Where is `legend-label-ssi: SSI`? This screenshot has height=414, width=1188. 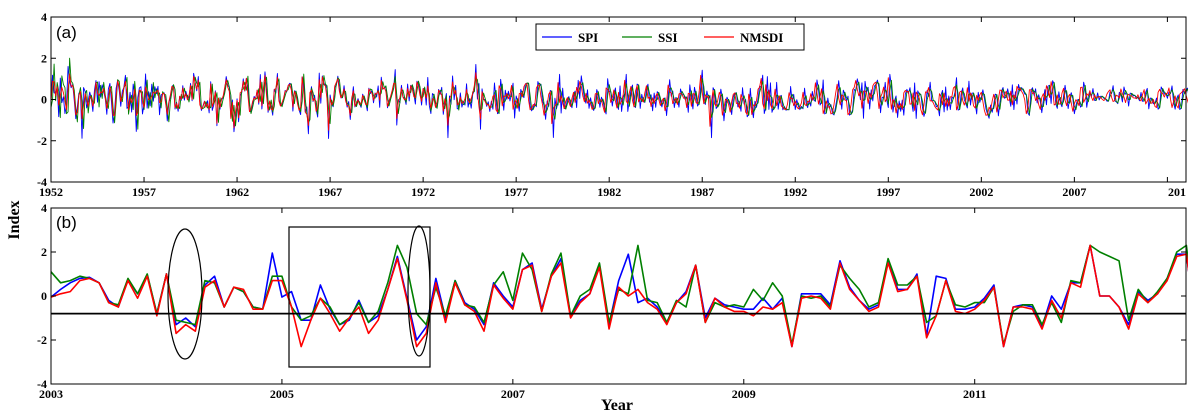 legend-label-ssi: SSI is located at coordinates (668, 37).